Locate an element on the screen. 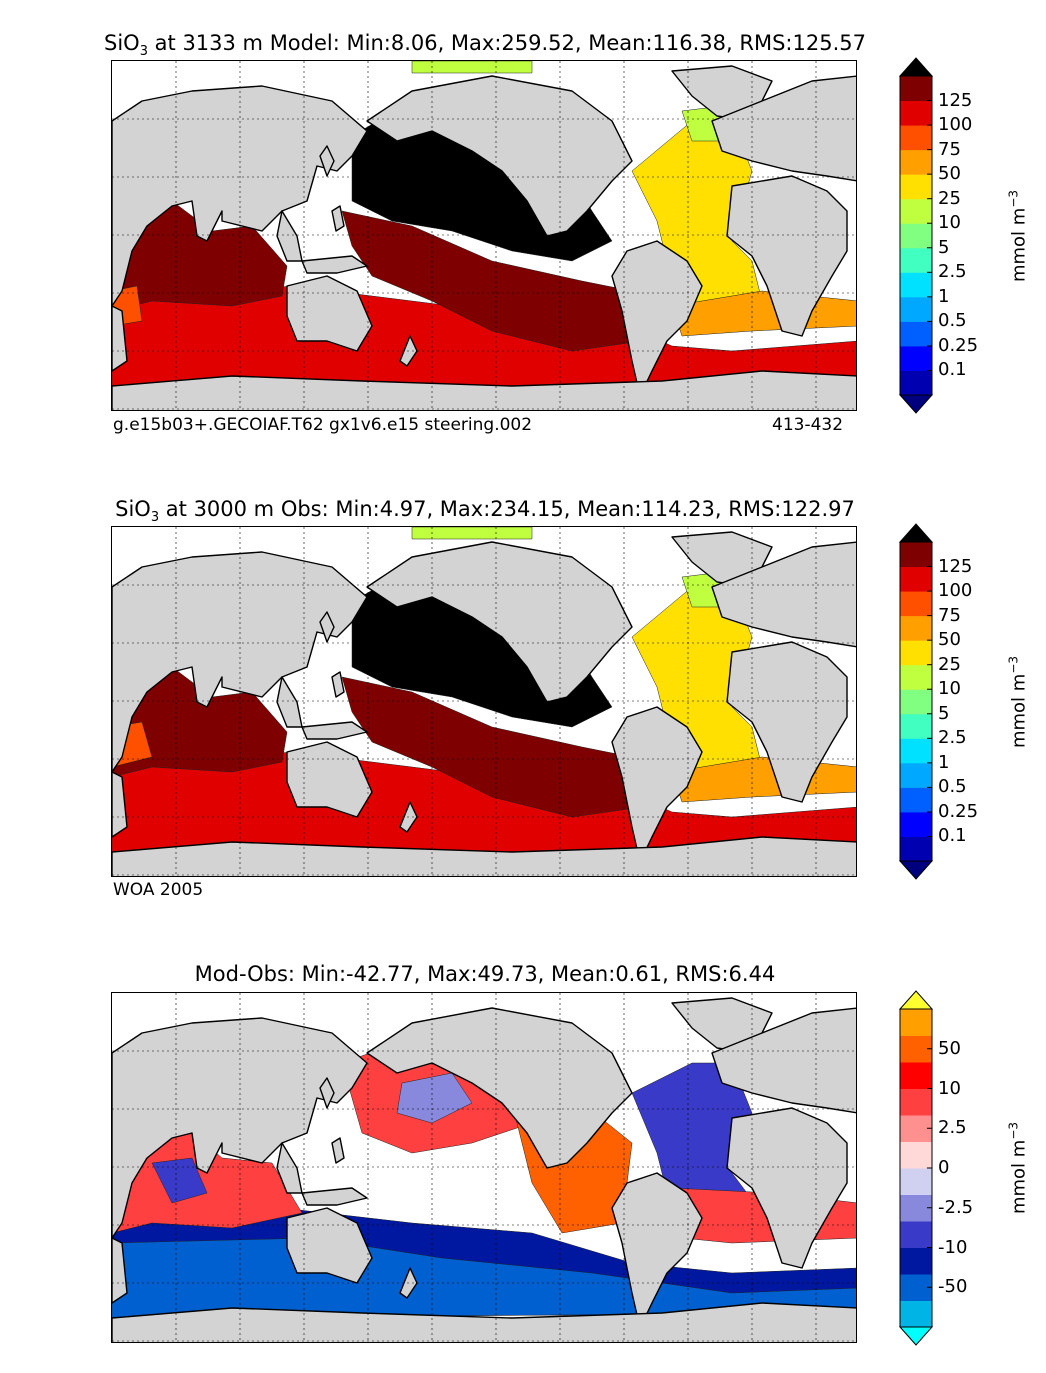 Image resolution: width=1046 pixels, height=1373 pixels. colorbar-tick-label: 75 is located at coordinates (949, 149).